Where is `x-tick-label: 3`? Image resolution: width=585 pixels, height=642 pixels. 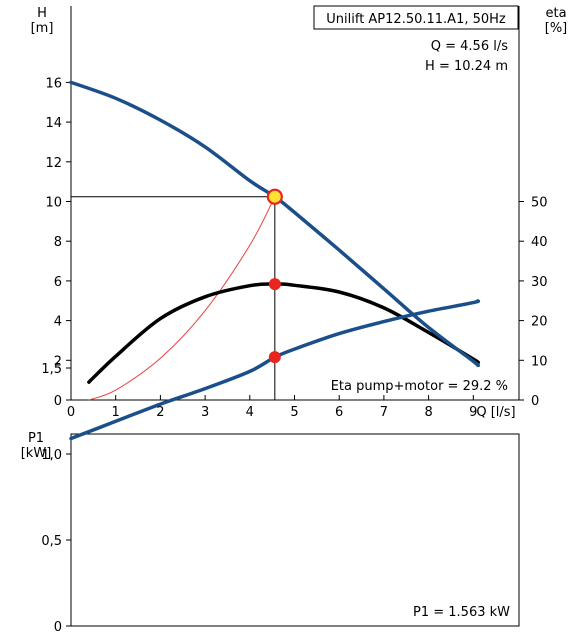 x-tick-label: 3 is located at coordinates (205, 412).